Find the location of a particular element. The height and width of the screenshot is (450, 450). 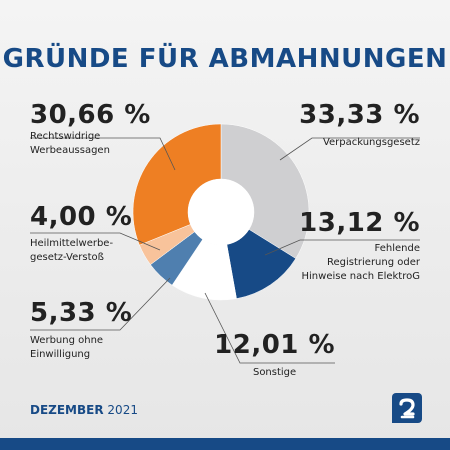

bottom-bar is located at coordinates (225, 444).